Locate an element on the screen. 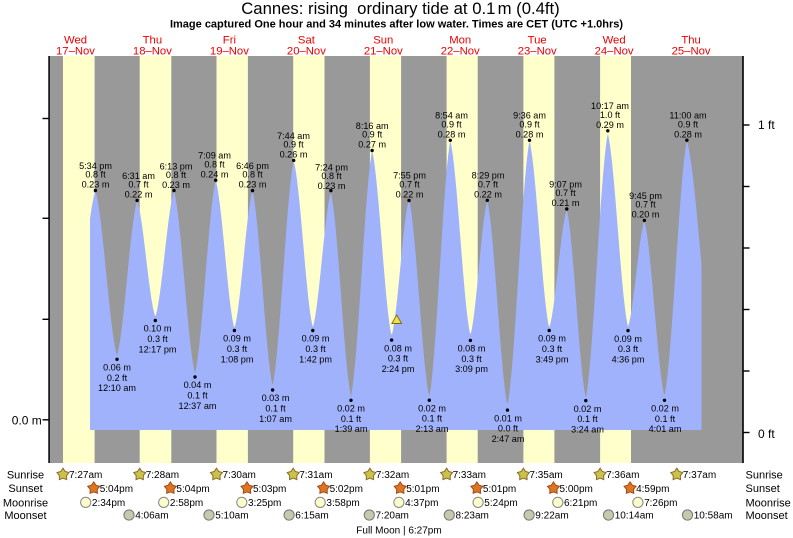 This screenshot has height=538, width=793. svg-text: 22–Nov is located at coordinates (460, 51).